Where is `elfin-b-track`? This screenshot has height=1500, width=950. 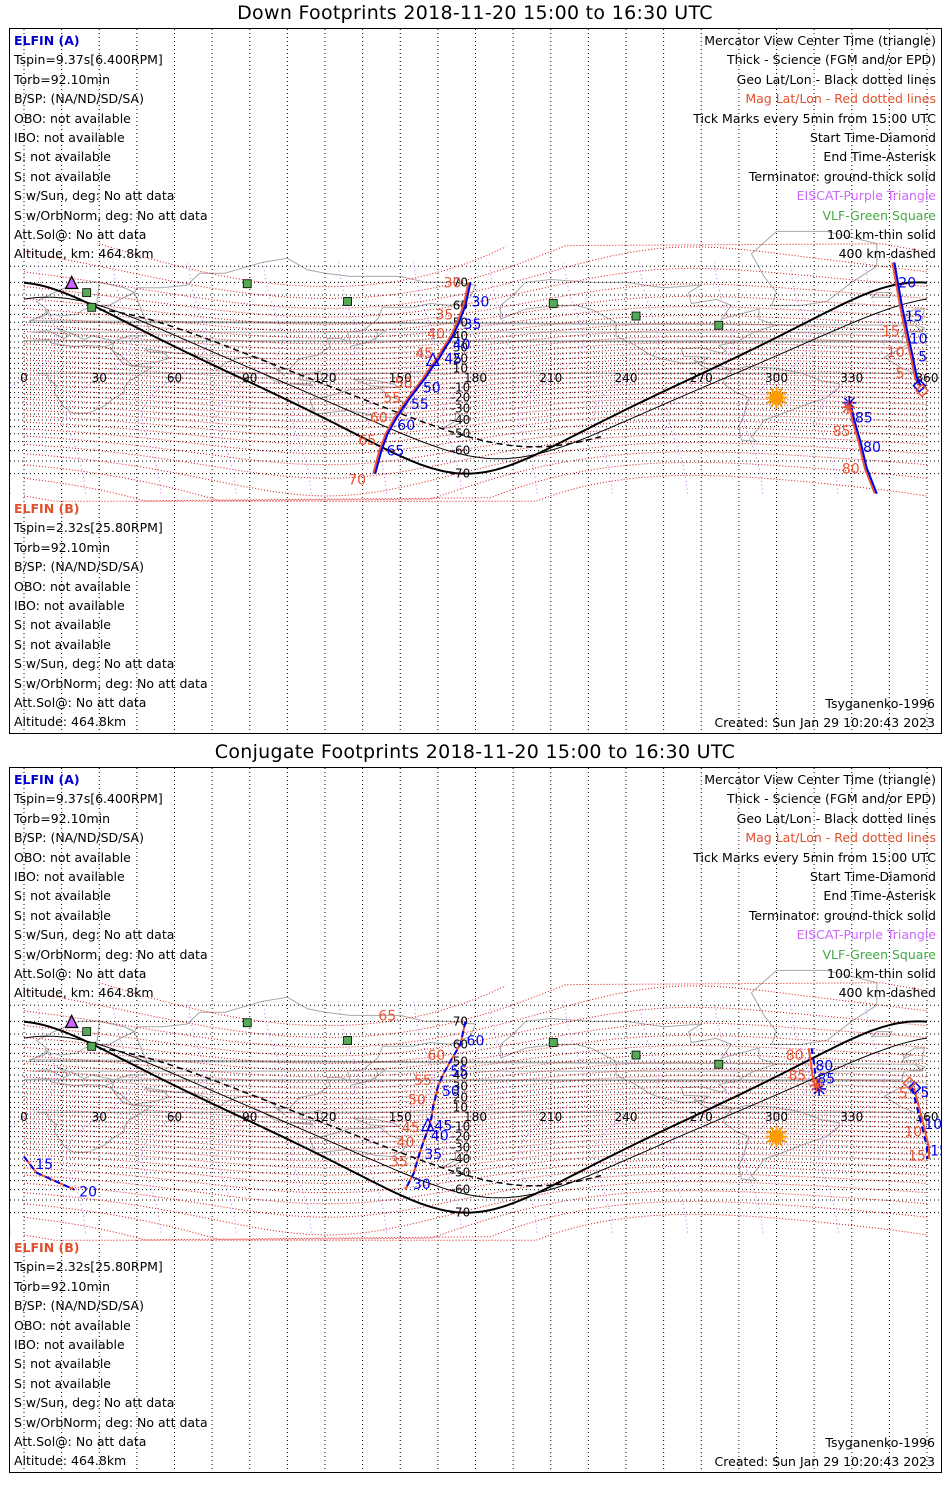 elfin-b-track is located at coordinates (921, 1123).